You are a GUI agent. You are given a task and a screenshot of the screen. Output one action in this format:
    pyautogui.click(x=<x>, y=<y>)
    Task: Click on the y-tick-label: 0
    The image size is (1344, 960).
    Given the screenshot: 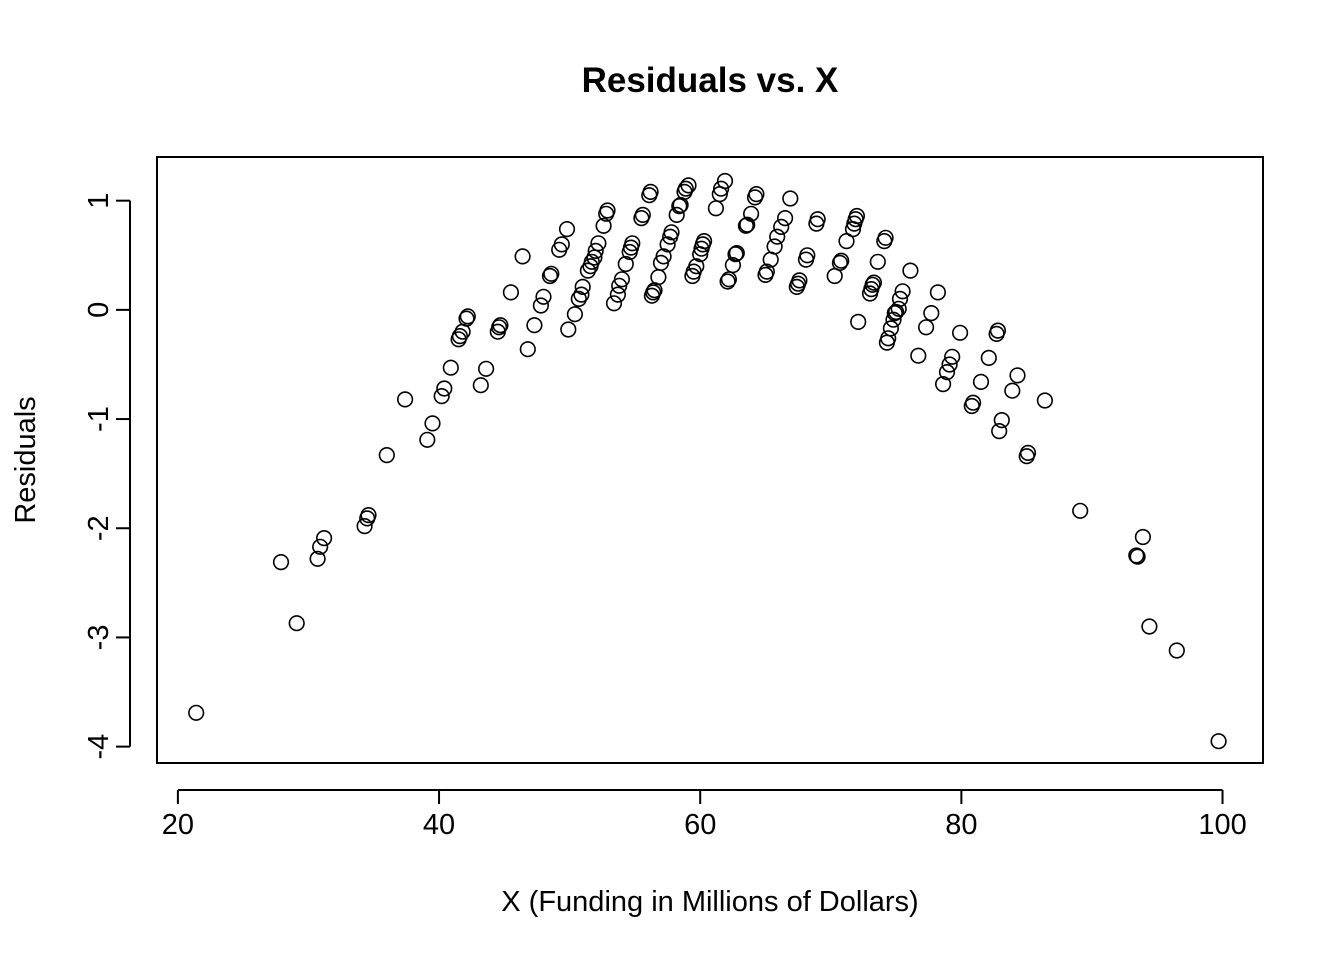 What is the action you would take?
    pyautogui.click(x=99, y=310)
    